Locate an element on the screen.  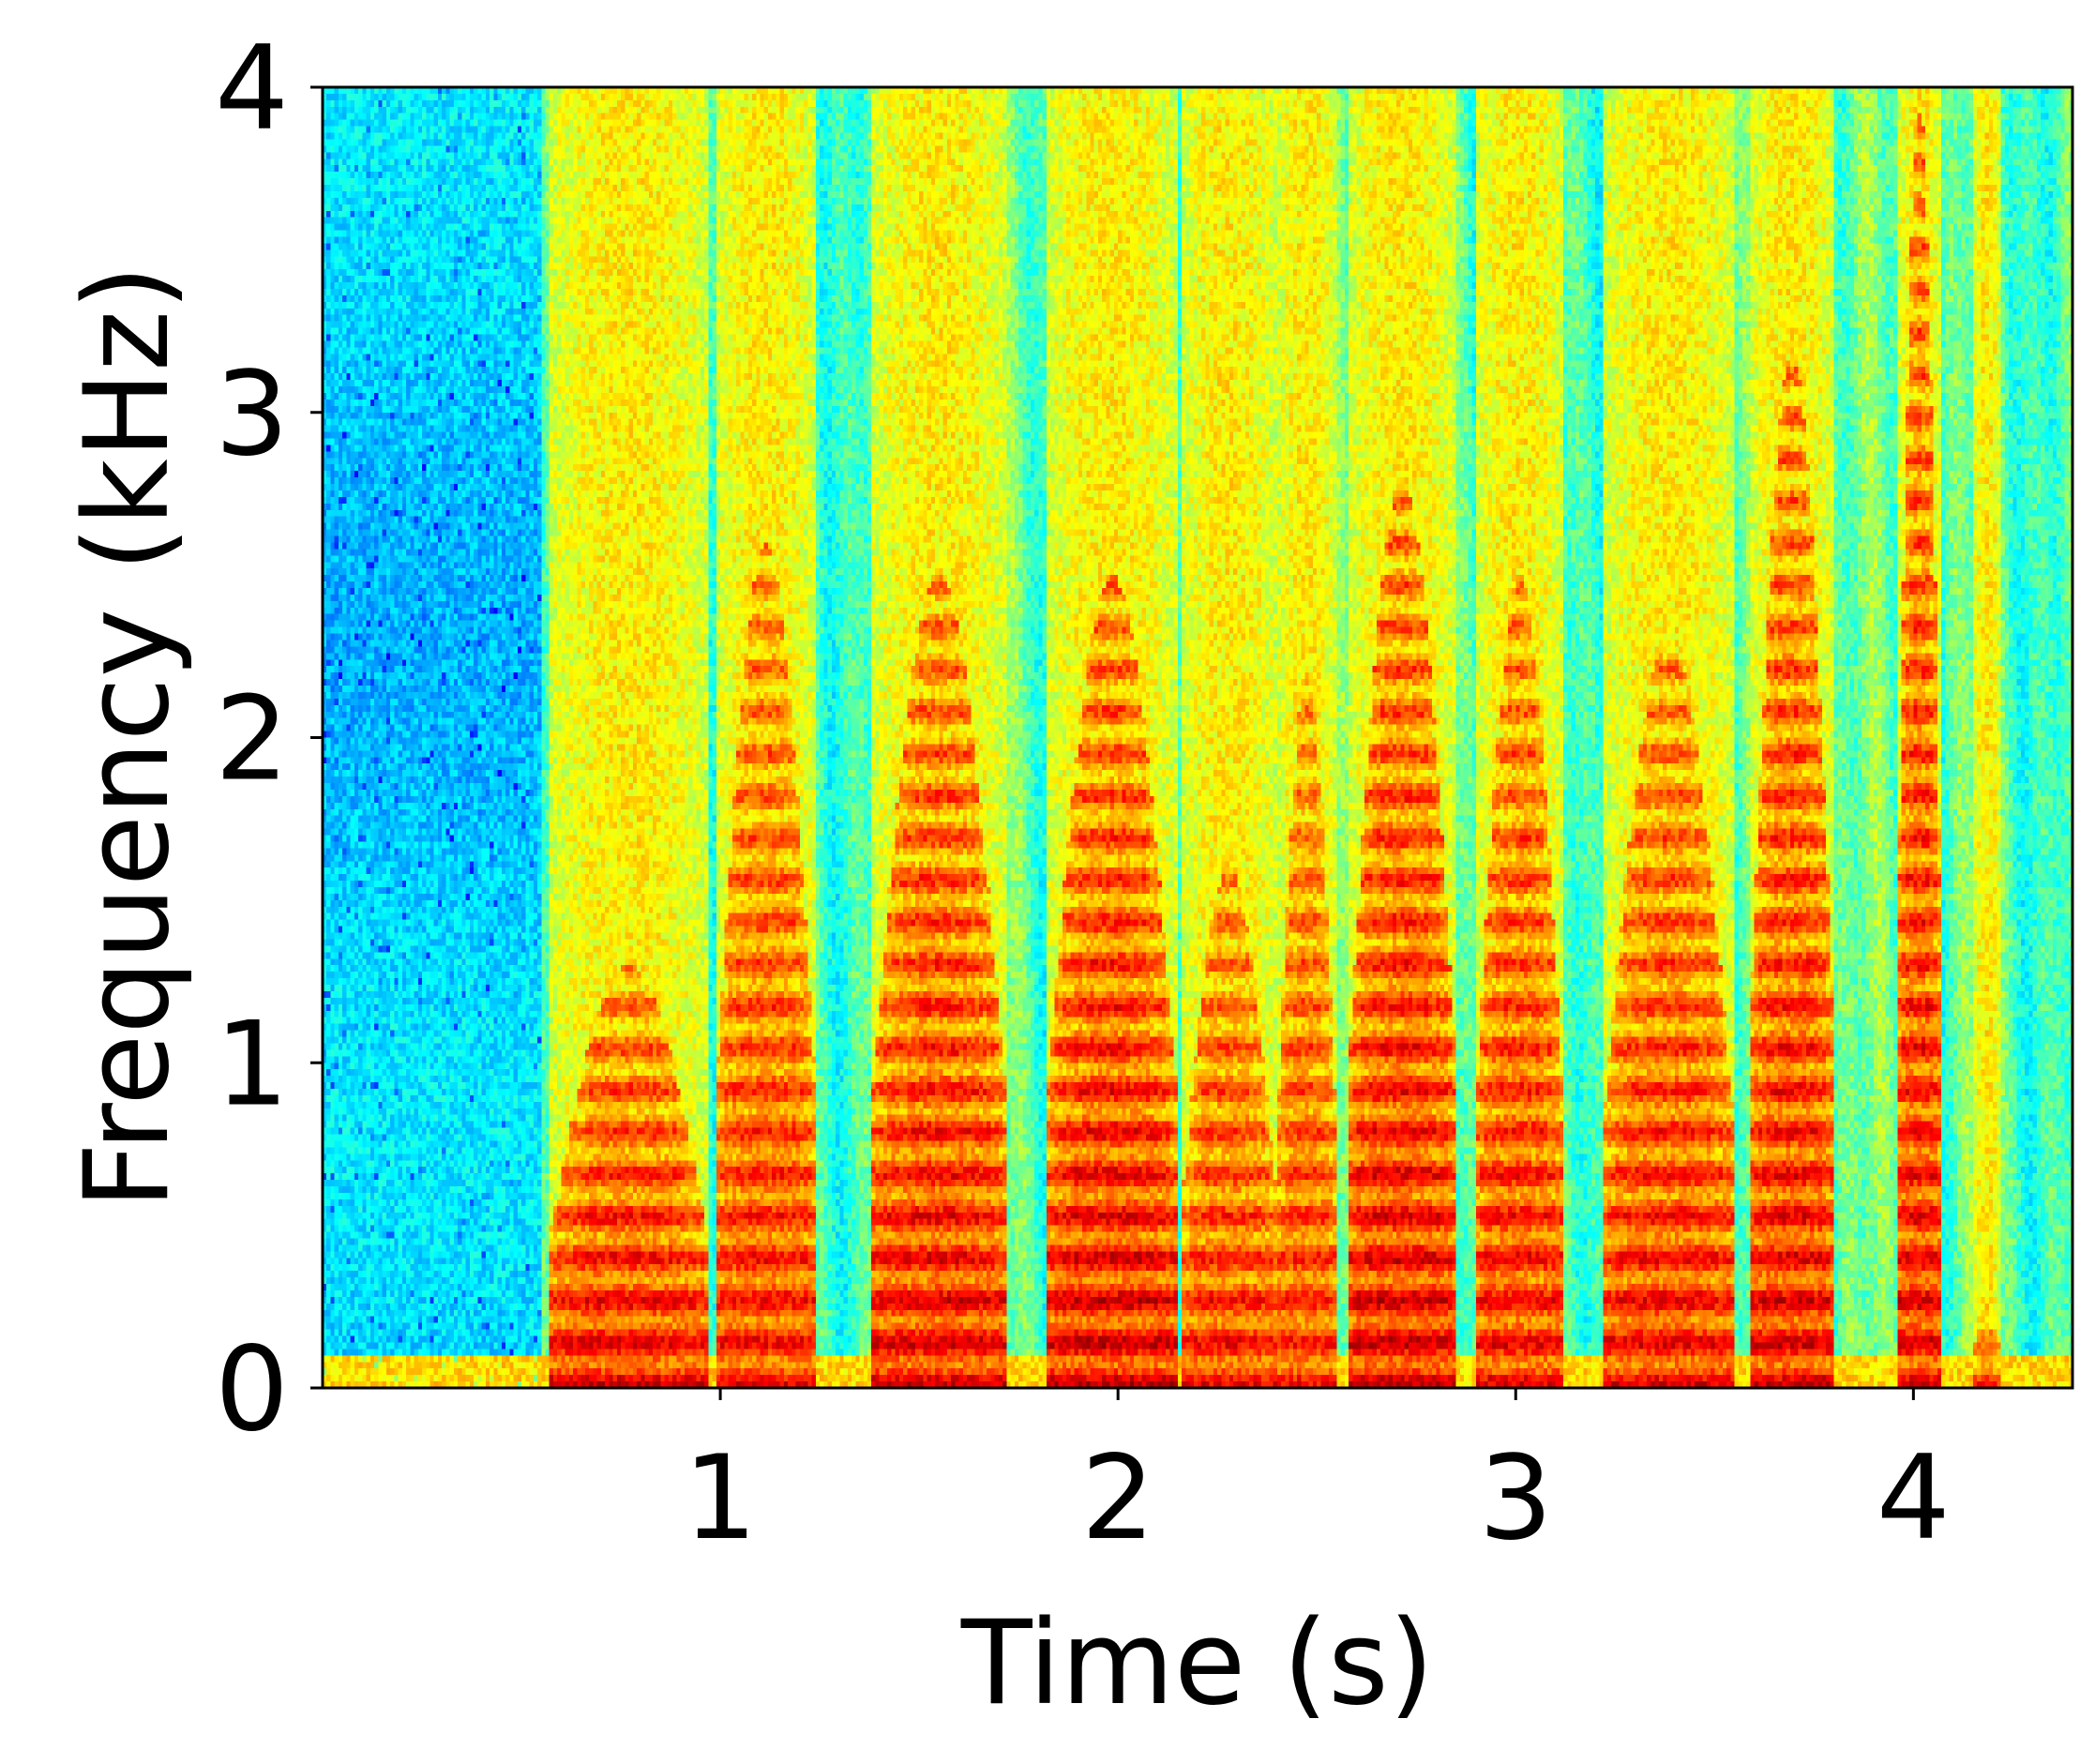
y-tick-label: 0 is located at coordinates (252, 1389).